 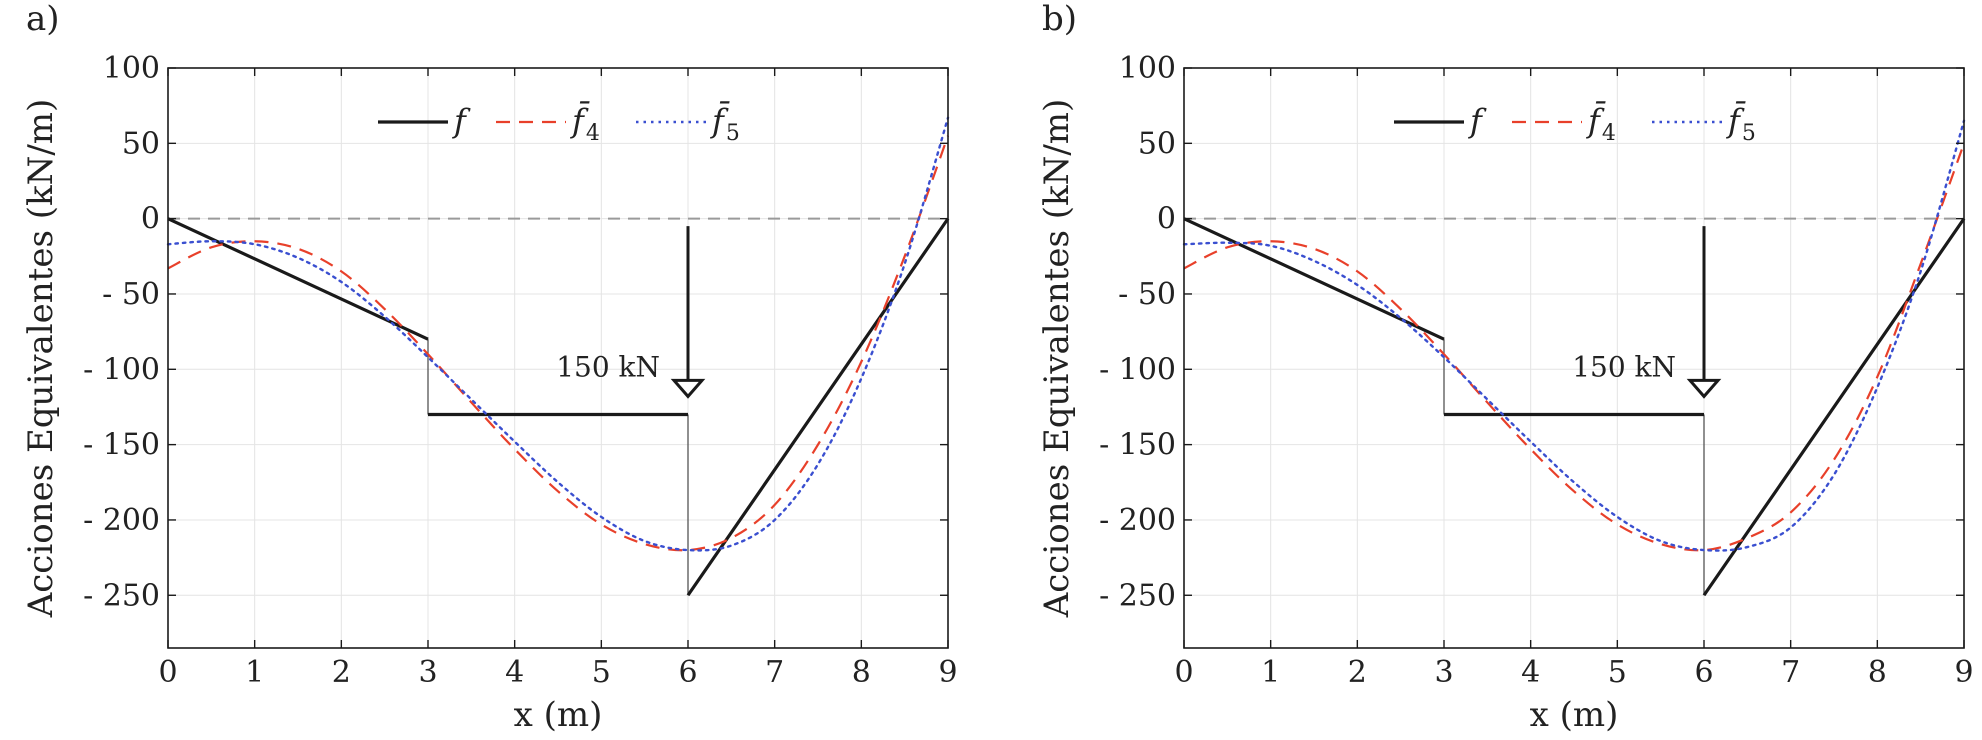 What do you see at coordinates (1166, 219) in the screenshot?
I see `chart1-y-tick-label: 0` at bounding box center [1166, 219].